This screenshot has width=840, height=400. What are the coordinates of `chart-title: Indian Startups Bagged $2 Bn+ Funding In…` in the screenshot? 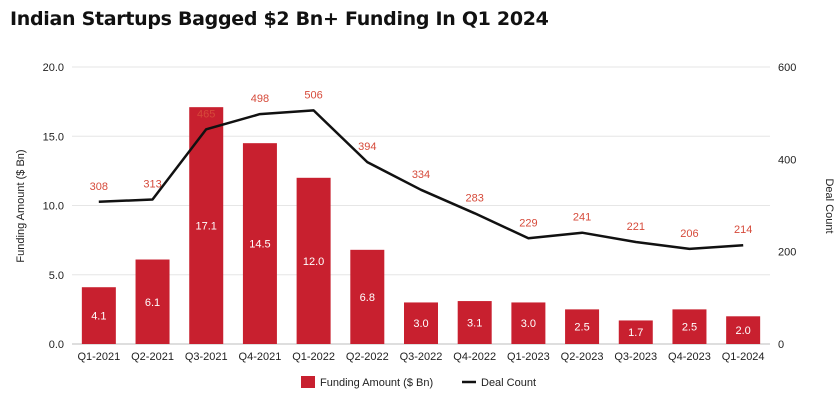 It's located at (279, 19).